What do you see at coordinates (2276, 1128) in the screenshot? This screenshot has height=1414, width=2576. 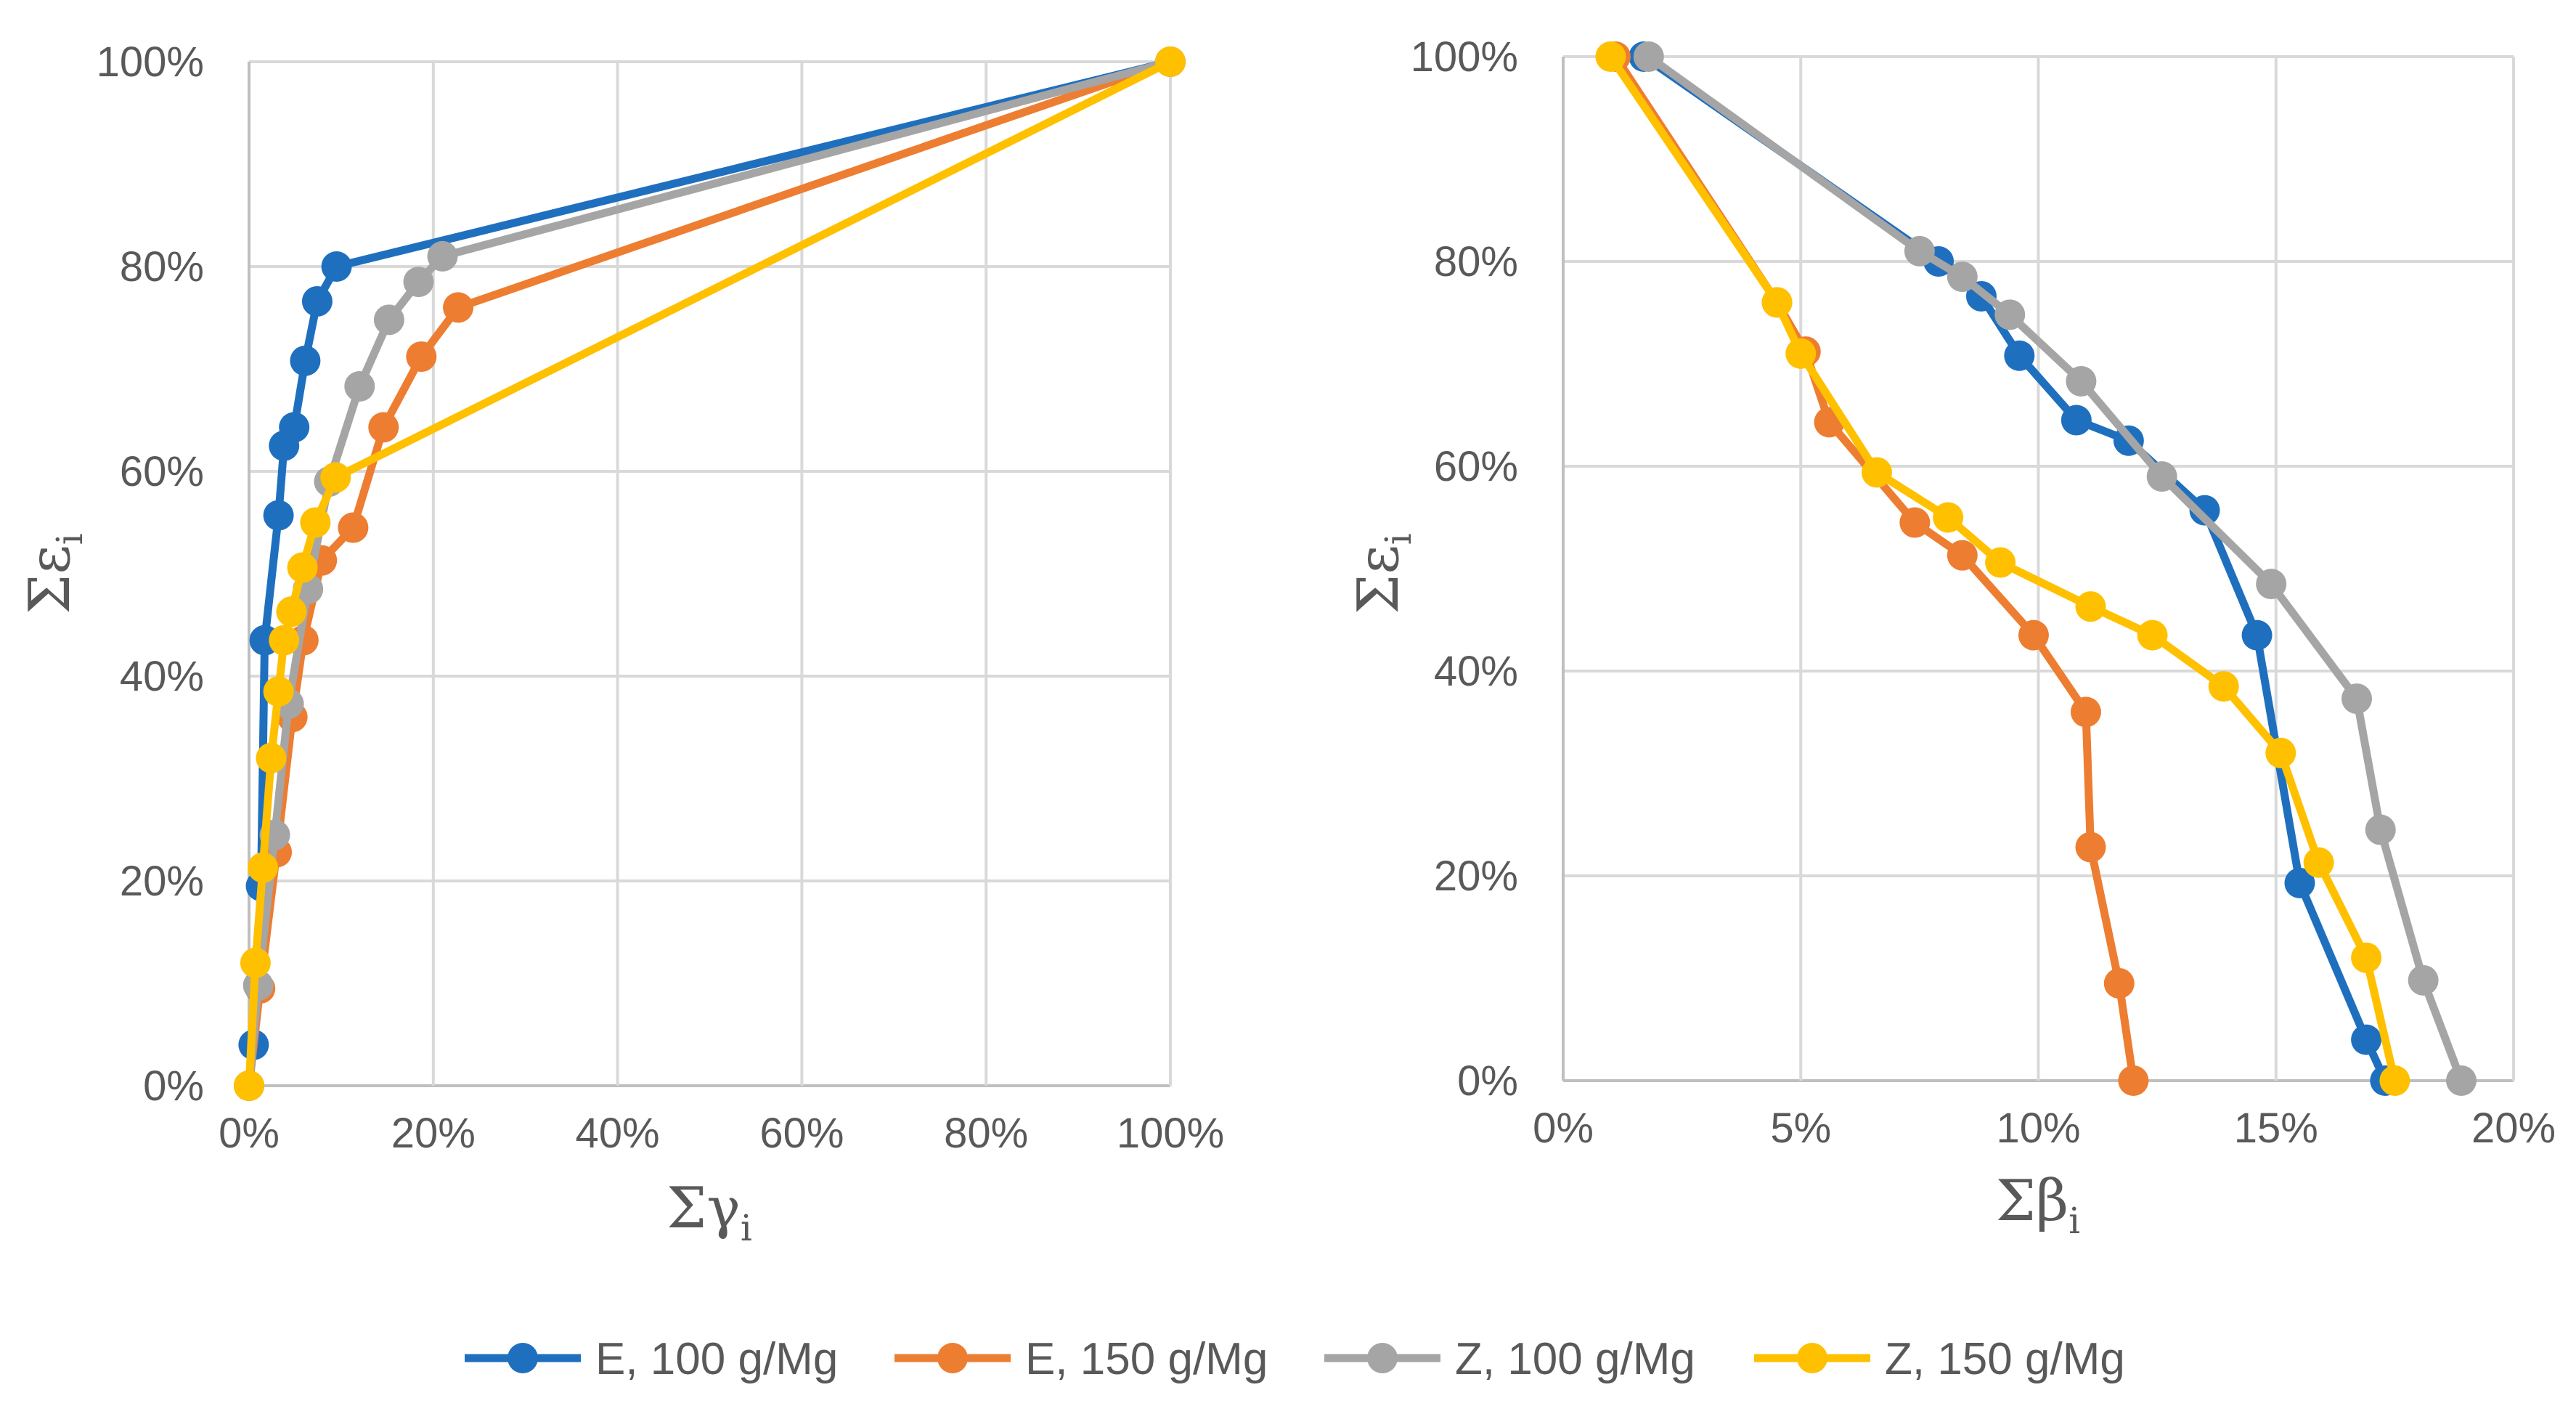 I see `x-tick-label: 15%` at bounding box center [2276, 1128].